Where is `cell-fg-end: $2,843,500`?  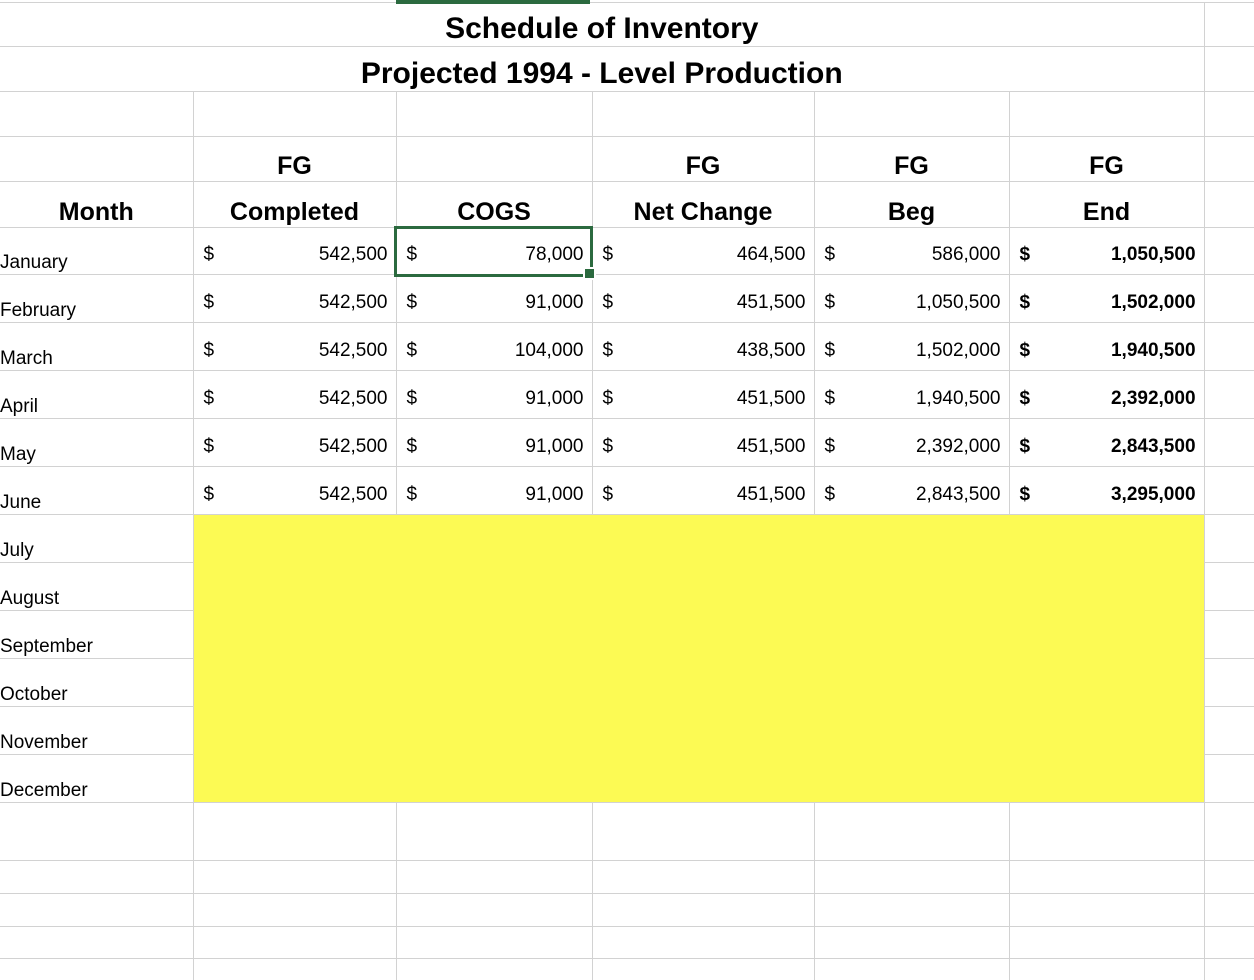 cell-fg-end: $2,843,500 is located at coordinates (1107, 442).